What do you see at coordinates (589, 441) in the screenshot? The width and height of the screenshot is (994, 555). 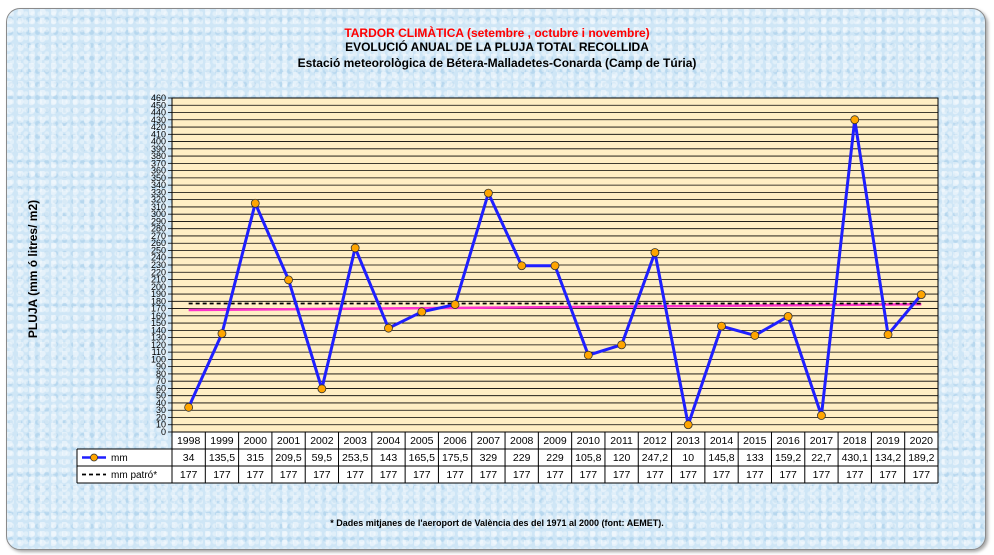 I see `x-tick-label: 2010` at bounding box center [589, 441].